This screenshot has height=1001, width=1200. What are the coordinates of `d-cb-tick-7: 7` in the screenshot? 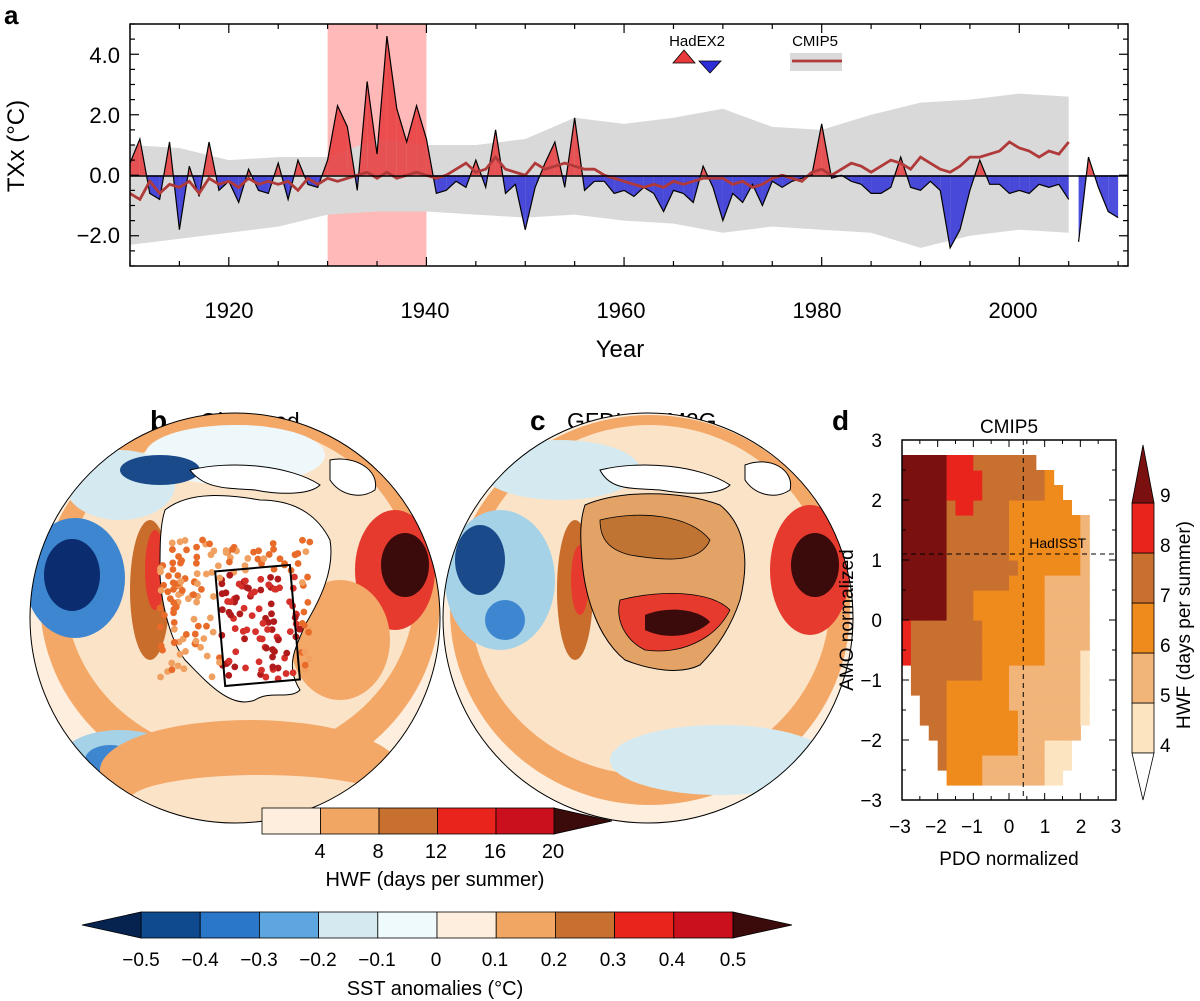 It's located at (1165, 596).